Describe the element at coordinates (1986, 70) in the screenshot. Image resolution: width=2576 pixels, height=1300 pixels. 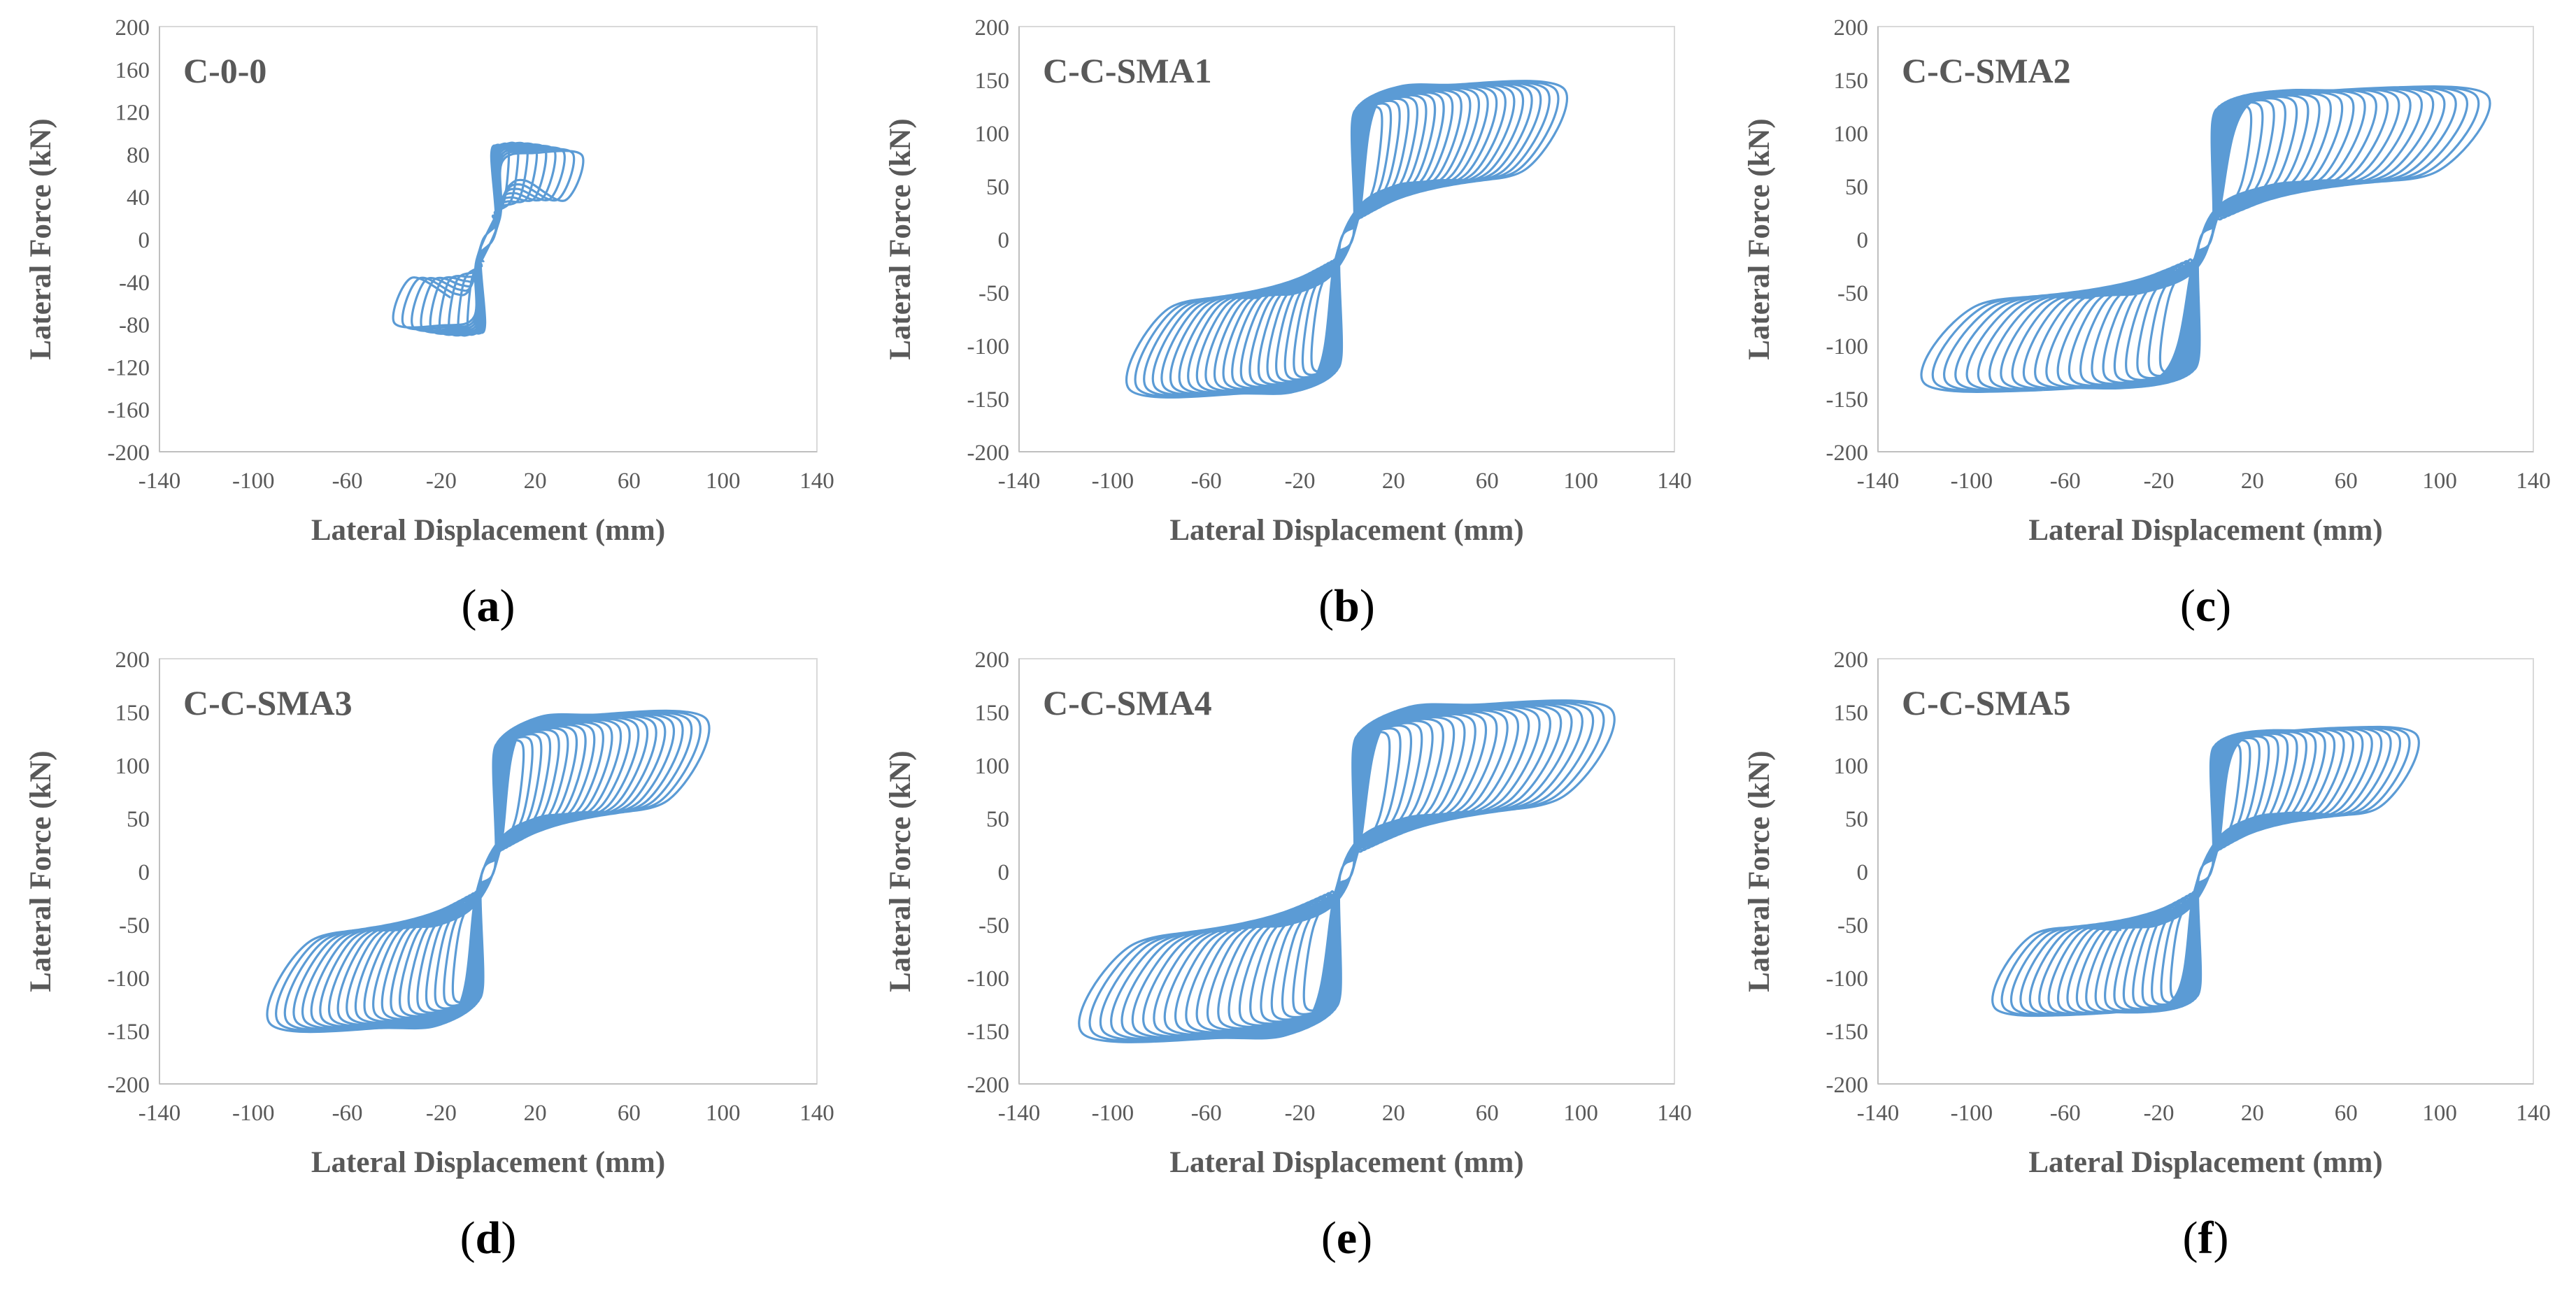
I see `panel-title: C-C-SMA2` at that location.